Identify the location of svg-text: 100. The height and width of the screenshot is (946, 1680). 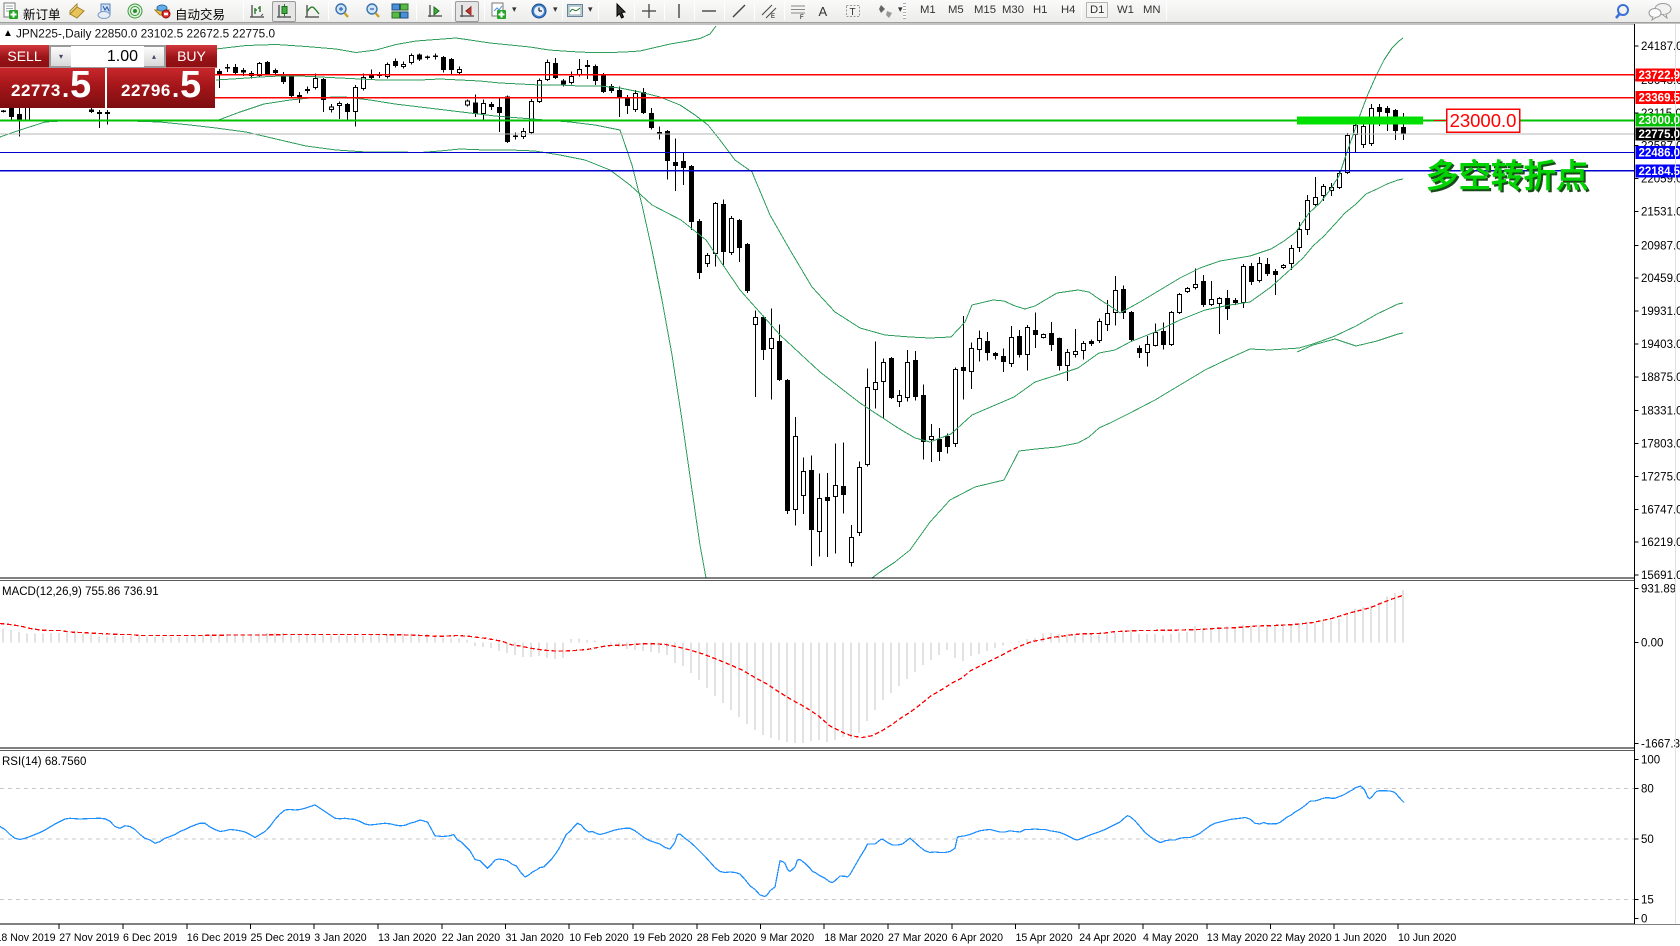
(1650, 761).